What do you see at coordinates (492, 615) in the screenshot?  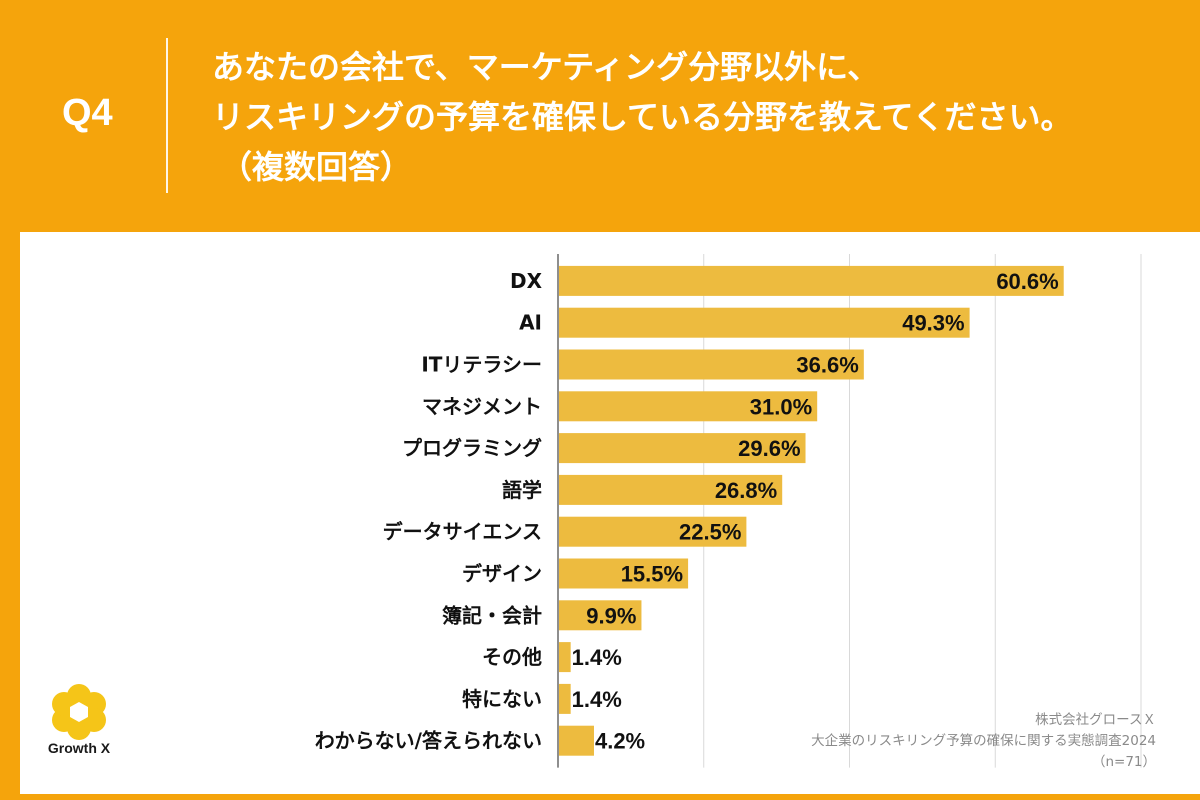 I see `category-label: 簿記・会計` at bounding box center [492, 615].